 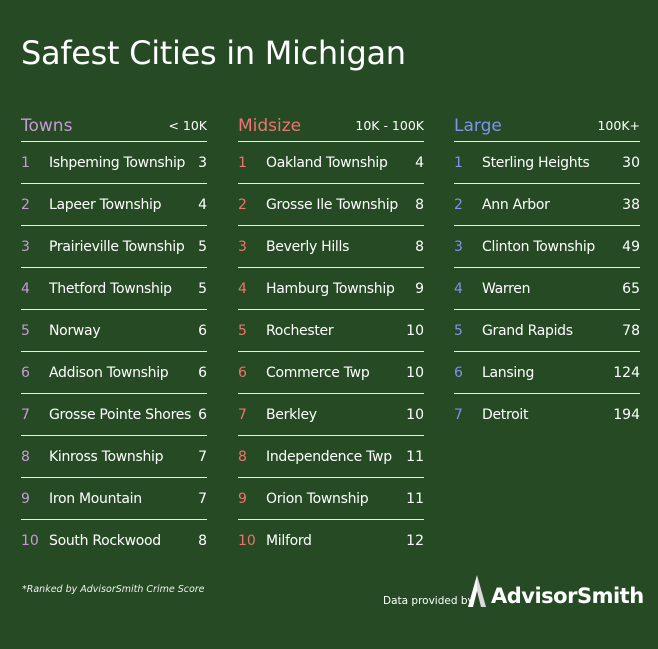 What do you see at coordinates (105, 541) in the screenshot?
I see `city-name: South Rockwood` at bounding box center [105, 541].